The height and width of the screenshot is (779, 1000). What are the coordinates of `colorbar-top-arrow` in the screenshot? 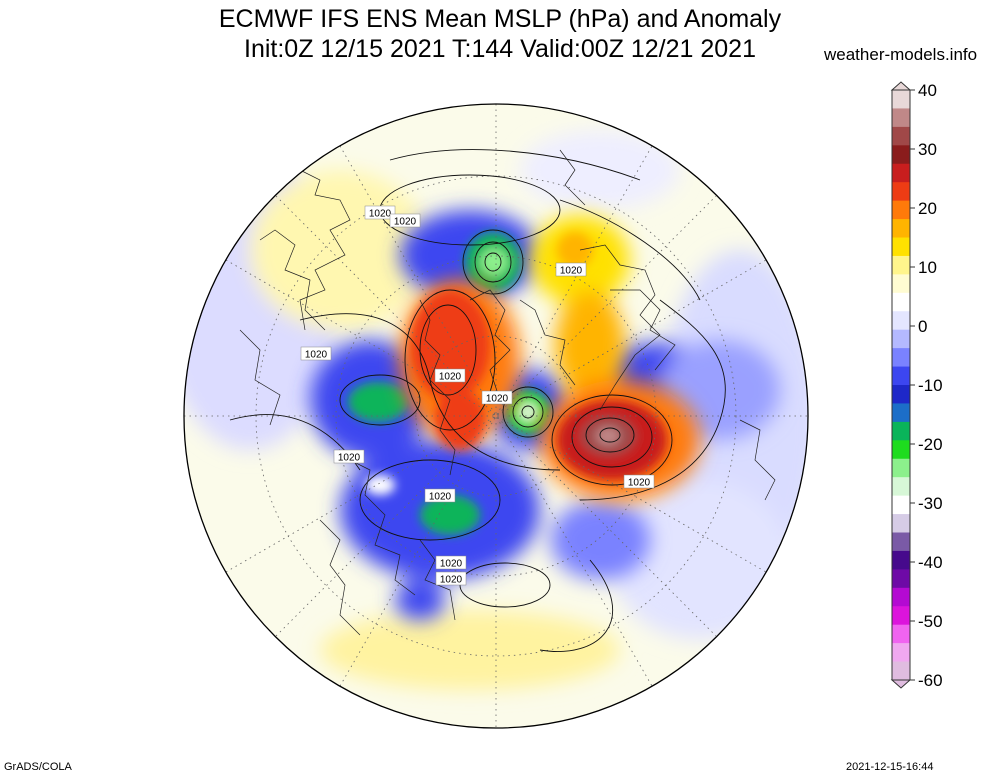 It's located at (901, 86).